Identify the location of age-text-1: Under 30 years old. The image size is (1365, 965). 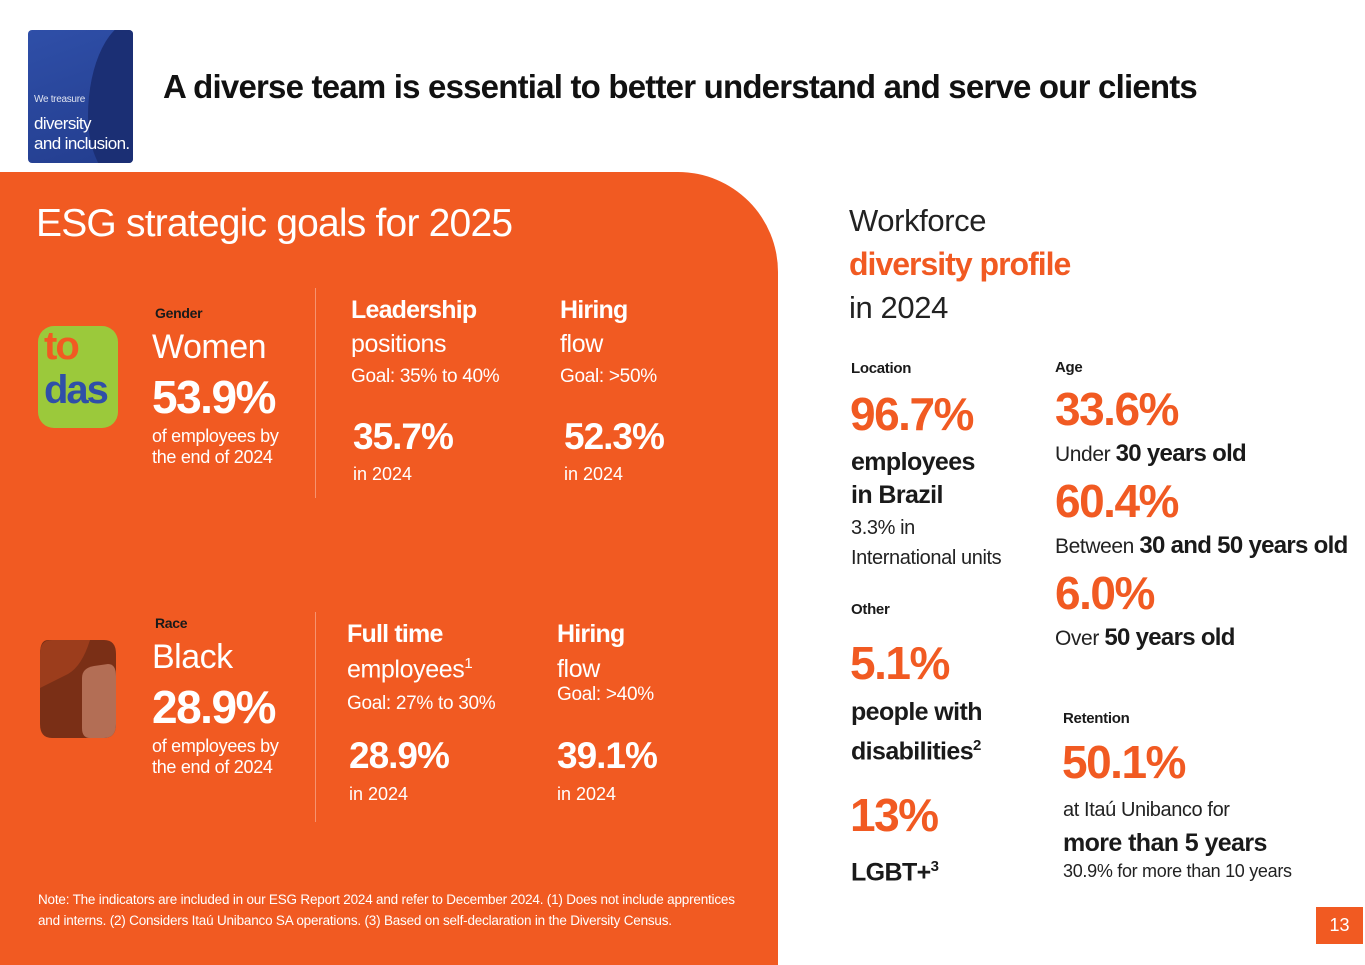
(1151, 454).